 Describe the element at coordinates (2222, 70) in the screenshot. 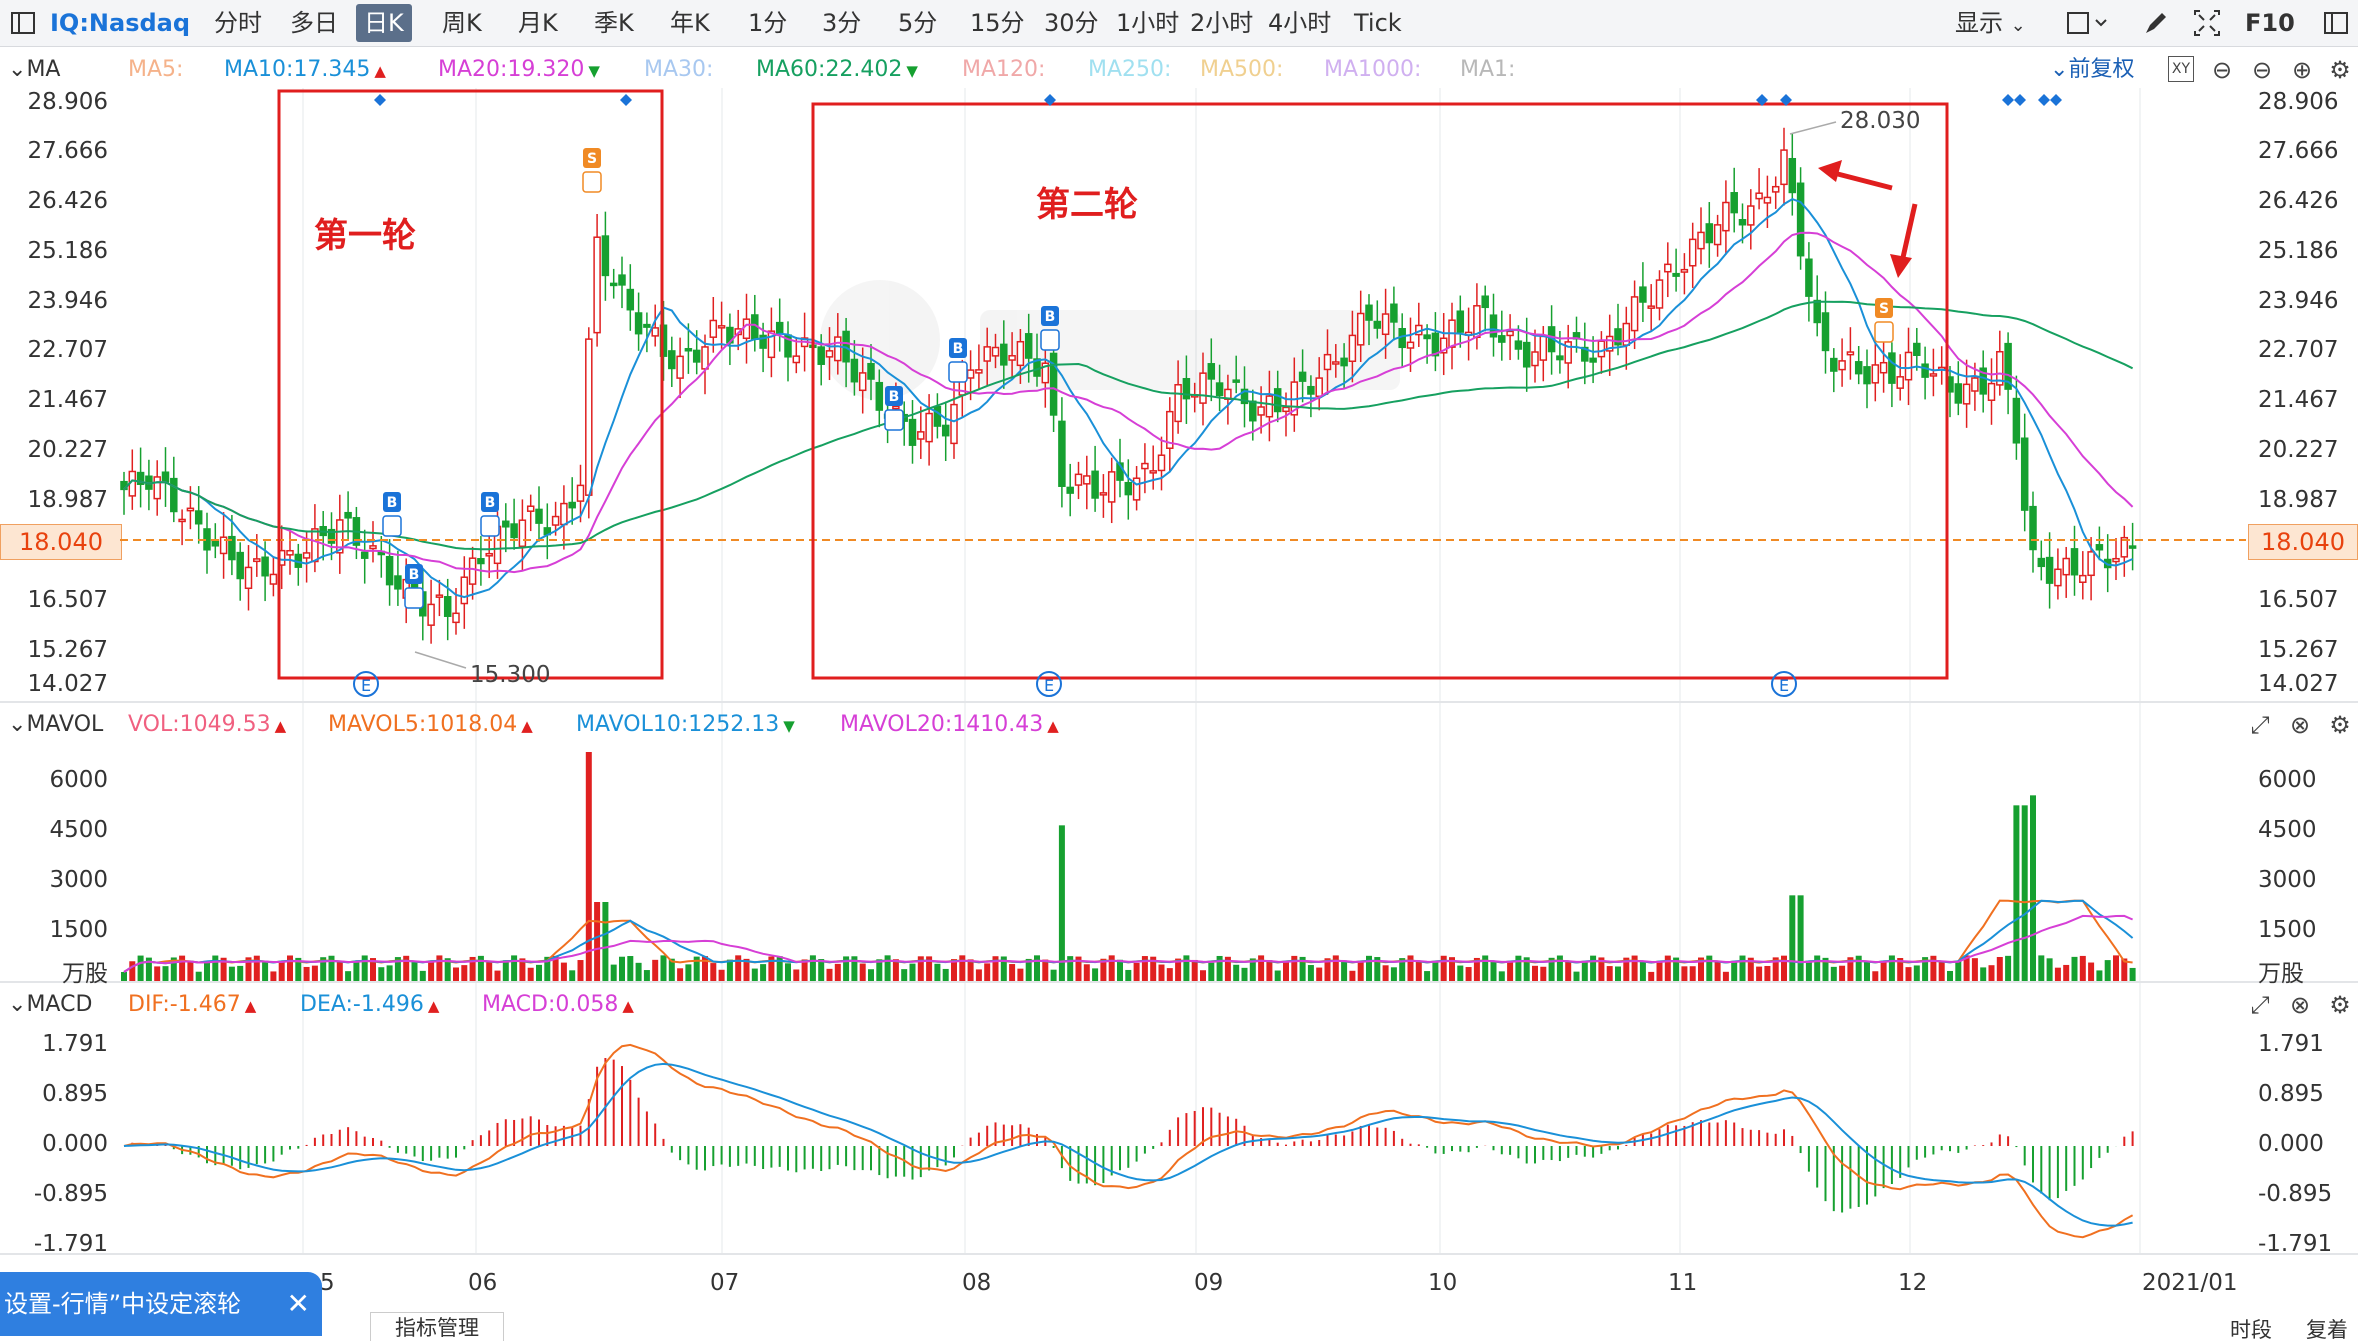

I see `minus-circle-icon: ⊖` at that location.